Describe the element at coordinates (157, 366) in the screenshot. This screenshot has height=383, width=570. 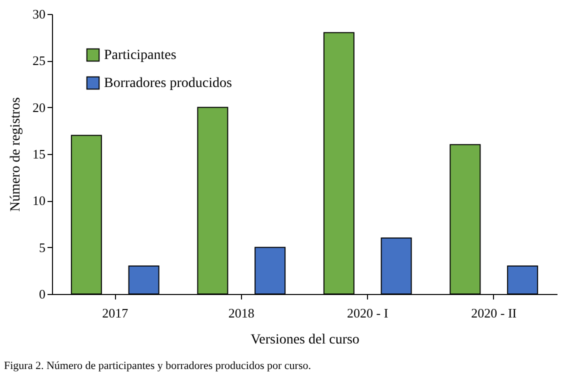
I see `text: Figura 2. Número de participantes y borradores producidos por curso.` at that location.